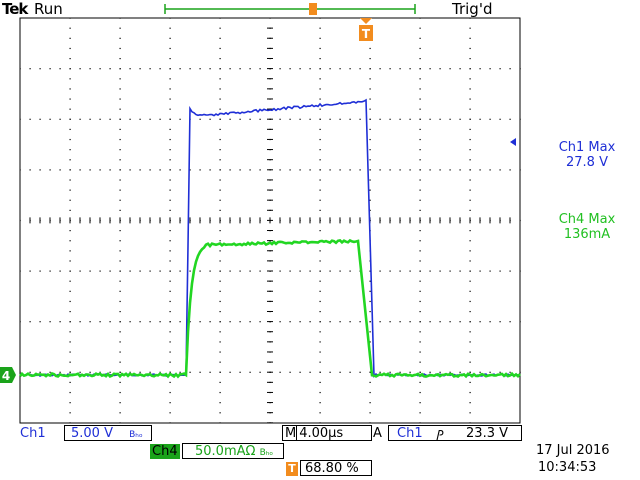 This screenshot has height=480, width=640. I want to click on timebase-readout: M 4.00µs, so click(327, 433).